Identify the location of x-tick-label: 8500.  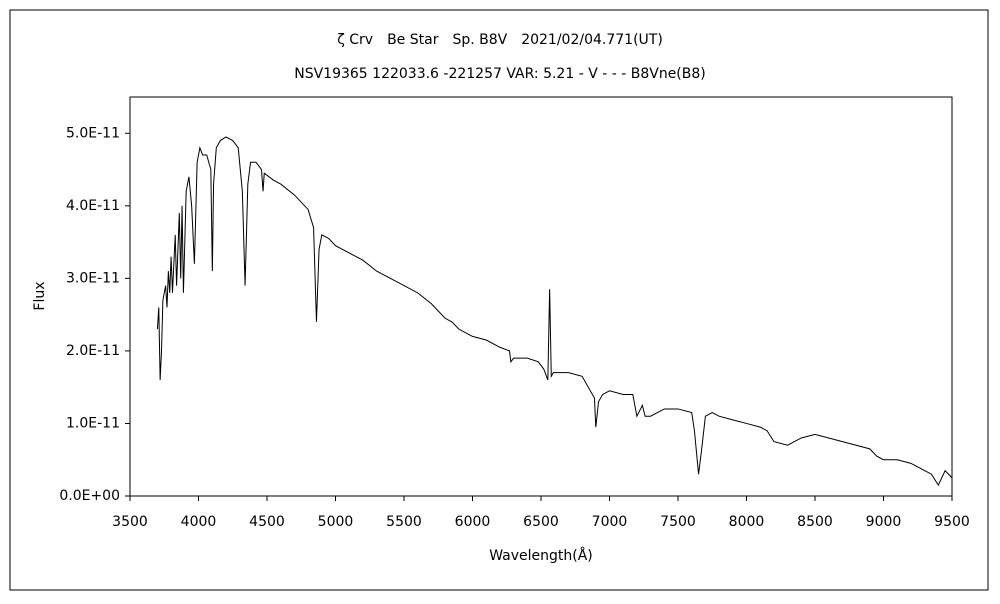
(815, 522).